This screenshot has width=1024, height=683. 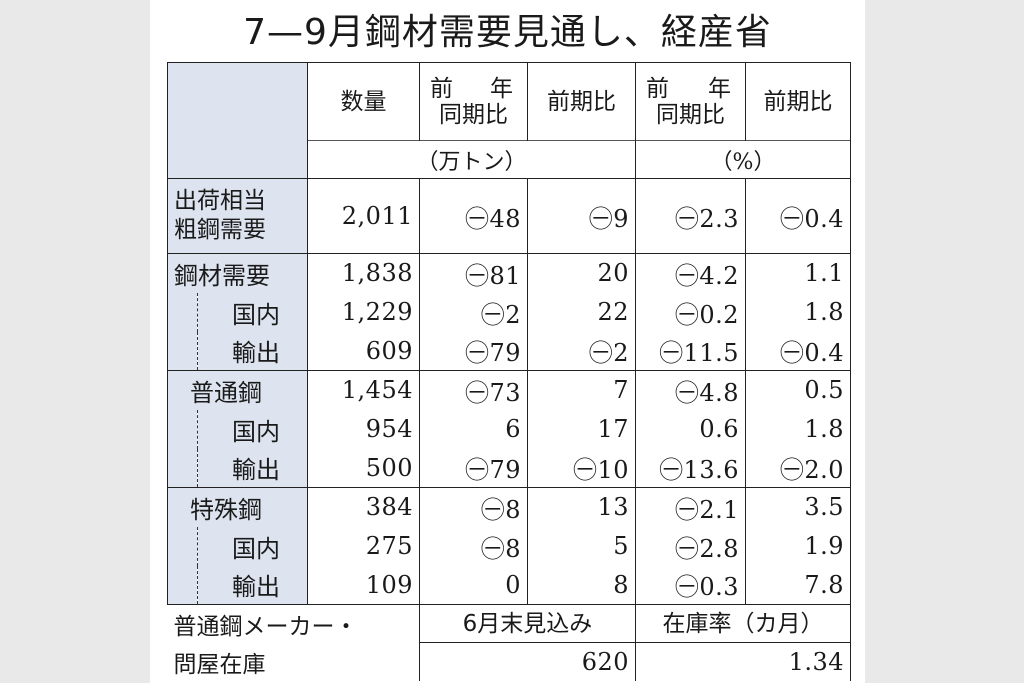 What do you see at coordinates (690, 390) in the screenshot?
I see `cell-yoy-pct: ㊀4.8` at bounding box center [690, 390].